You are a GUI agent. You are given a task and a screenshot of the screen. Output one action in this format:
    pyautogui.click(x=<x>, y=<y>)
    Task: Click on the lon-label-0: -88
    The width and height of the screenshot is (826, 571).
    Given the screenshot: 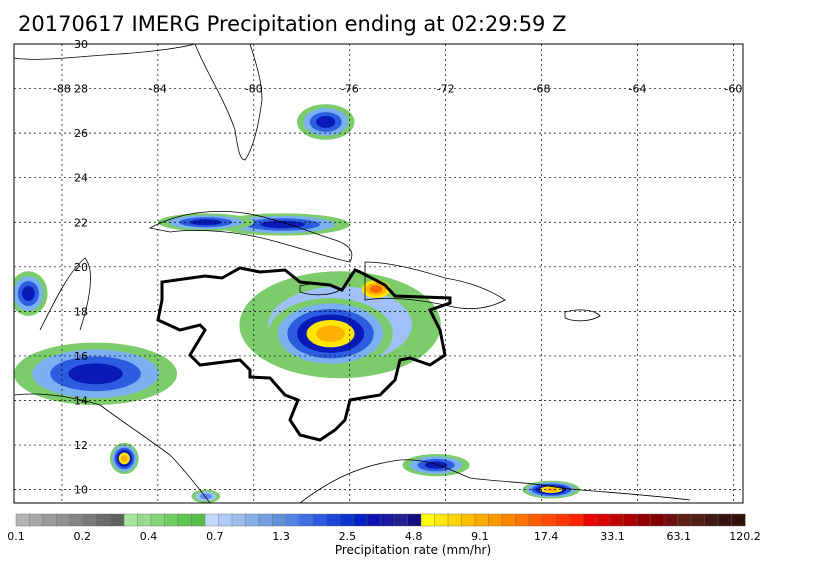 What is the action you would take?
    pyautogui.click(x=62, y=89)
    